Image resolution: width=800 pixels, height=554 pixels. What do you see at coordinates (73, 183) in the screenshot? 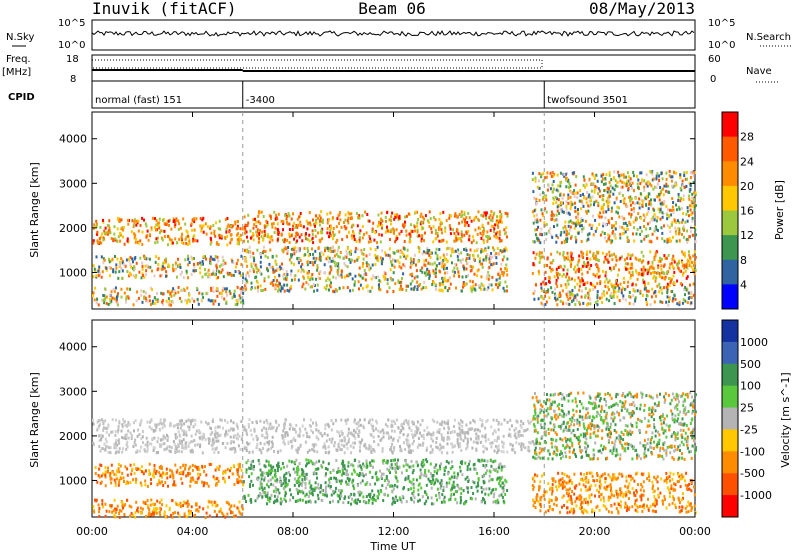
I see `y-tick-label: 3000` at bounding box center [73, 183].